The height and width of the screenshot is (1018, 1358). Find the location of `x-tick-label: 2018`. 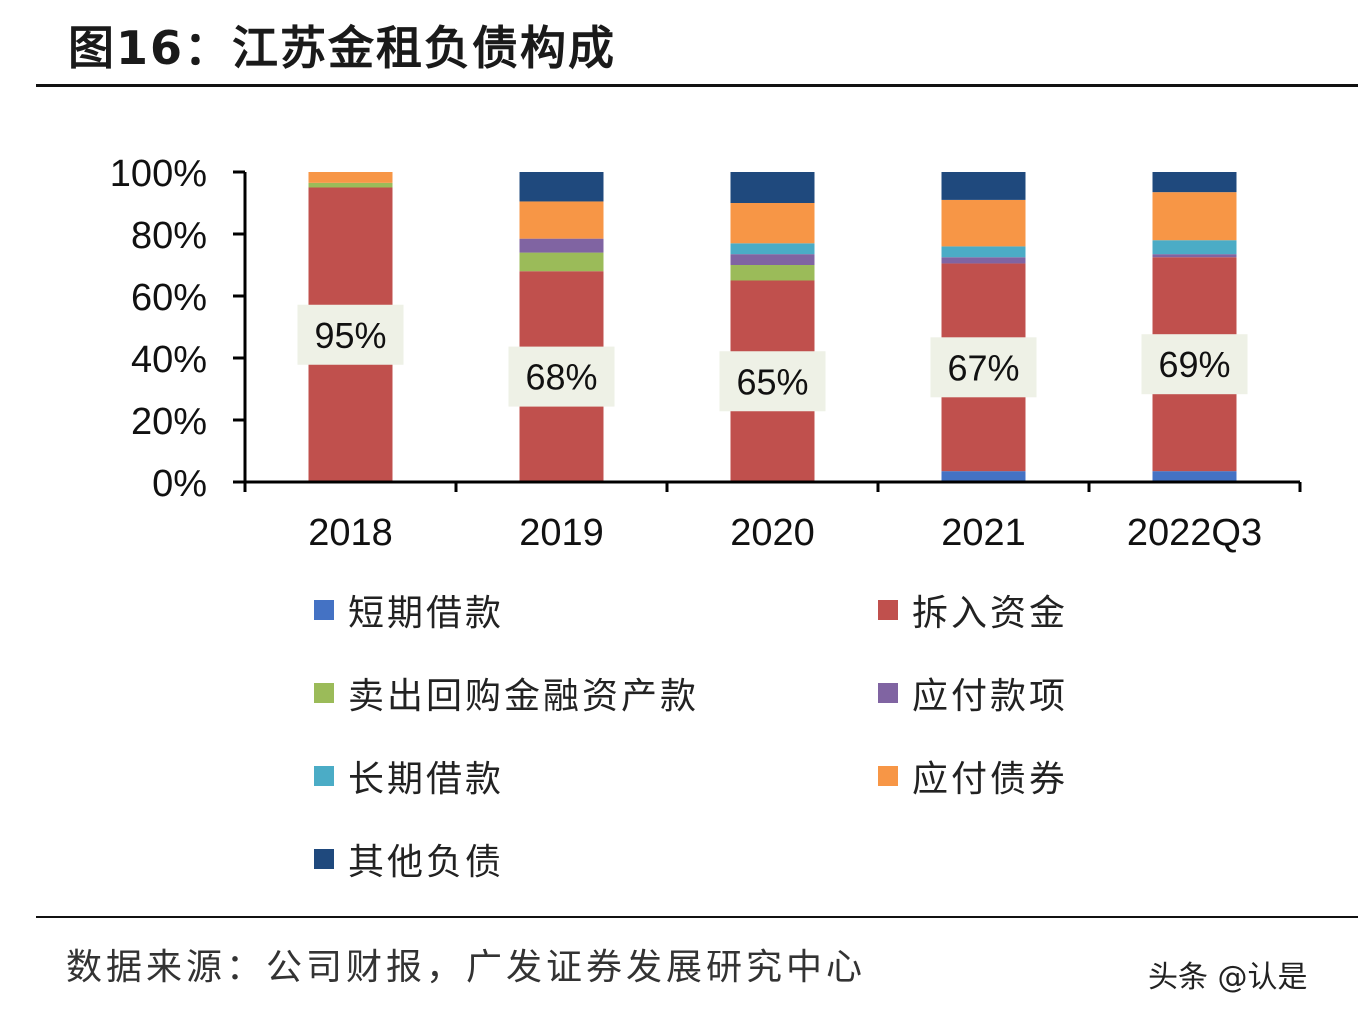

x-tick-label: 2018 is located at coordinates (350, 533).